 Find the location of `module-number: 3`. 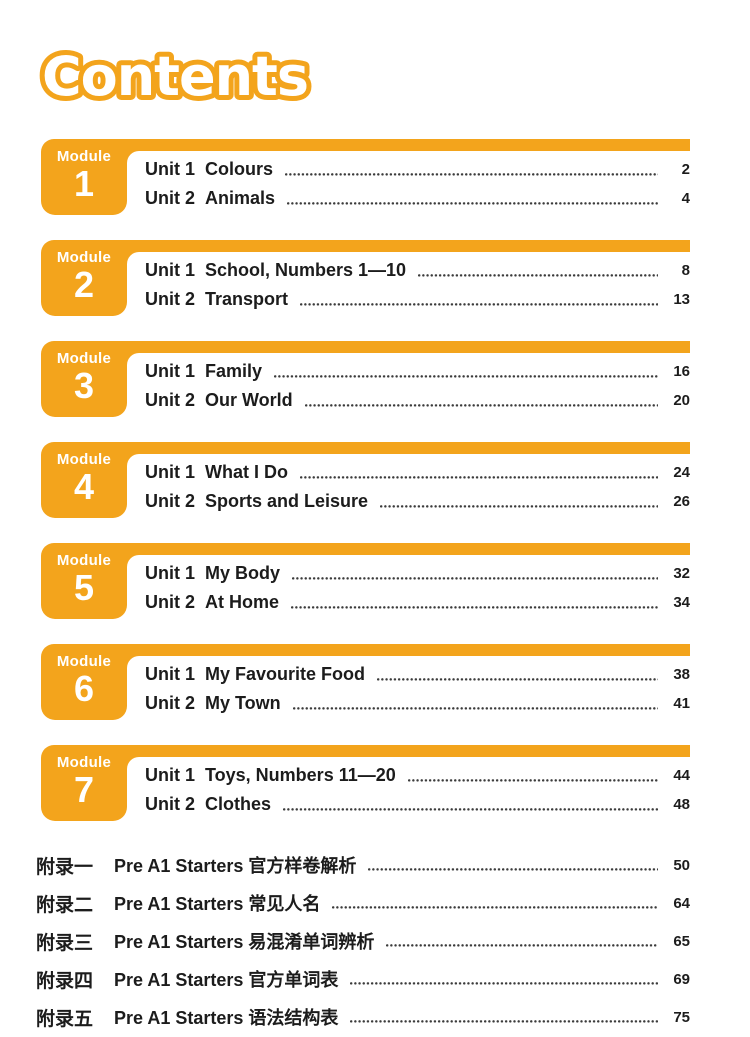

module-number: 3 is located at coordinates (84, 385).